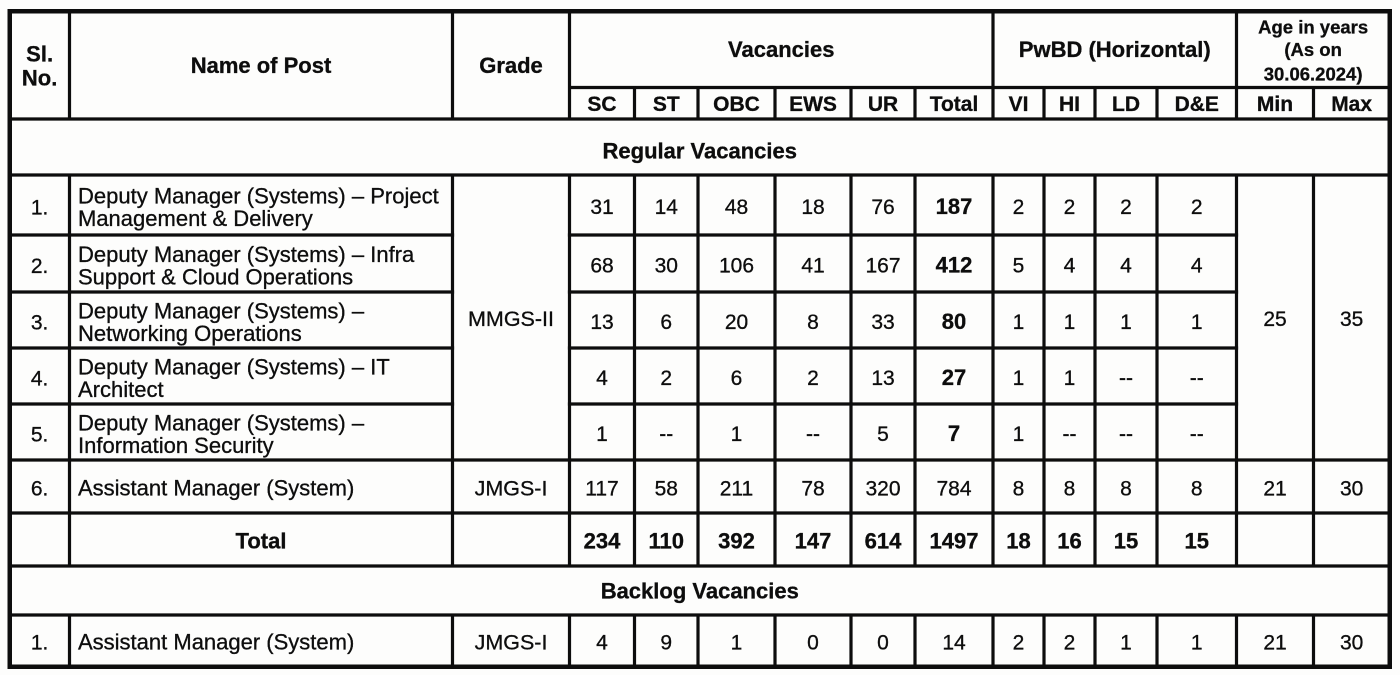 The height and width of the screenshot is (675, 1400). I want to click on svg-text: Deputy Manager (Systems) –, so click(221, 311).